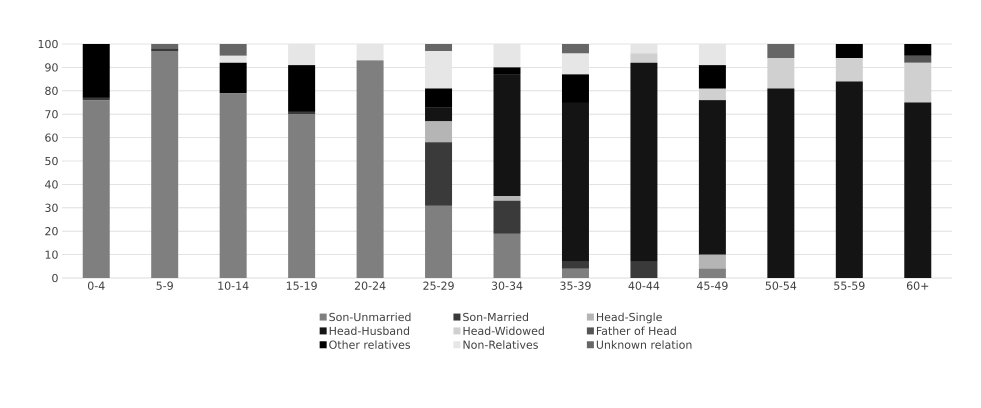  Describe the element at coordinates (51, 184) in the screenshot. I see `y-tick-label: 40` at that location.